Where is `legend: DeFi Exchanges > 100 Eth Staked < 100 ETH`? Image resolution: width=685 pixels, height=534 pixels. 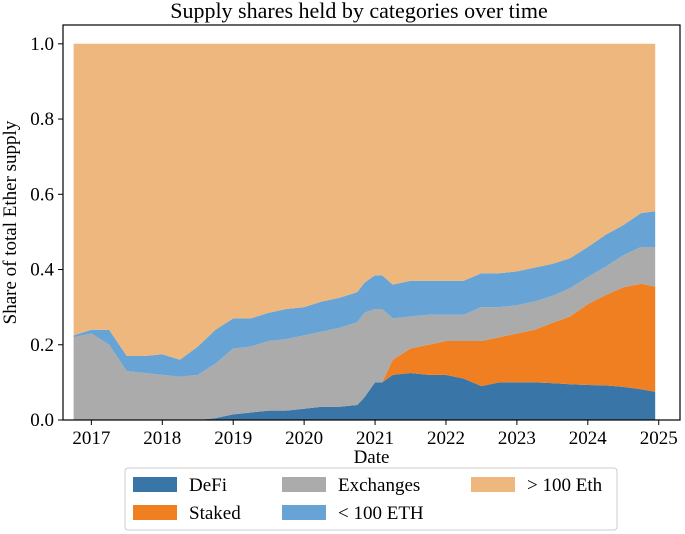
legend: DeFi Exchanges > 100 Eth Staked < 100 ETH is located at coordinates (371, 499).